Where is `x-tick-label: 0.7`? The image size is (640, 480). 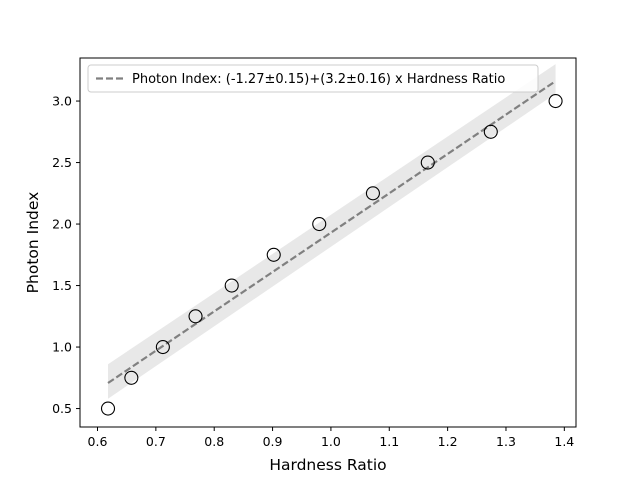 x-tick-label: 0.7 is located at coordinates (156, 441).